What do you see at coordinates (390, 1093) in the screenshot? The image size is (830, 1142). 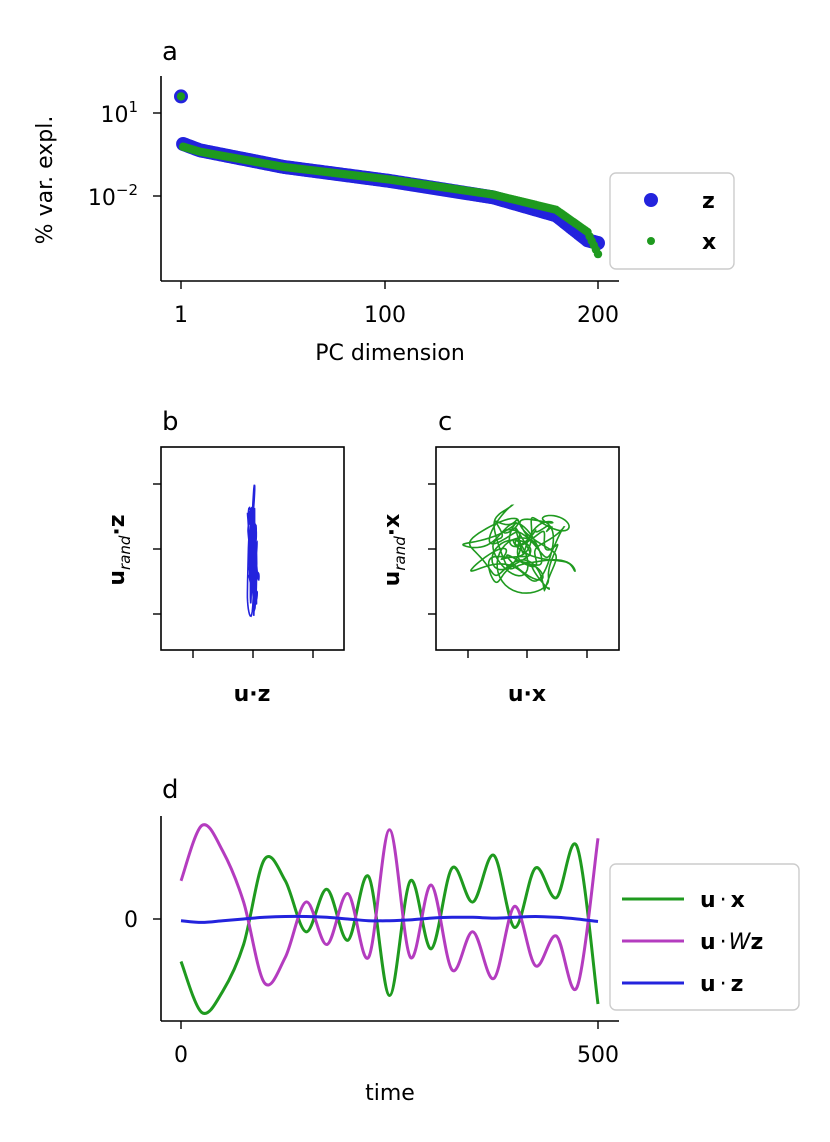 I see `panel-d-xlabel: time` at bounding box center [390, 1093].